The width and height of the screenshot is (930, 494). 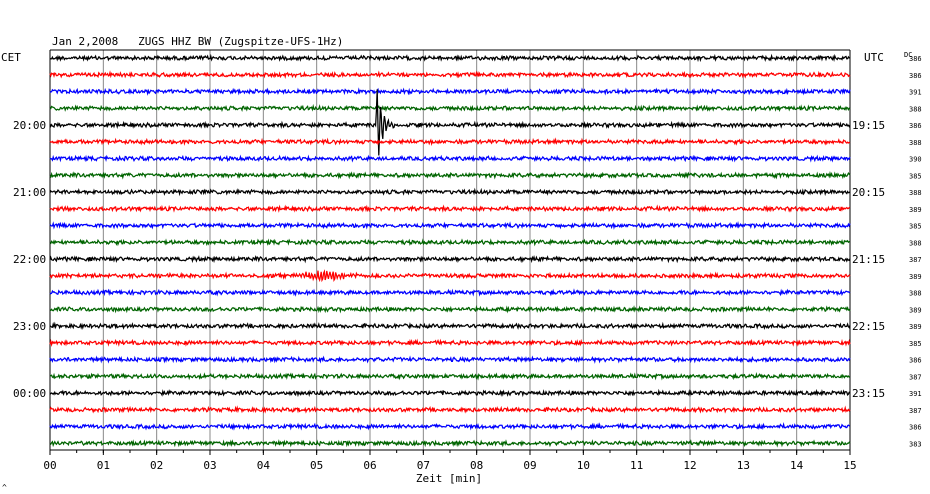 I want to click on dc-value: 390, so click(x=915, y=160).